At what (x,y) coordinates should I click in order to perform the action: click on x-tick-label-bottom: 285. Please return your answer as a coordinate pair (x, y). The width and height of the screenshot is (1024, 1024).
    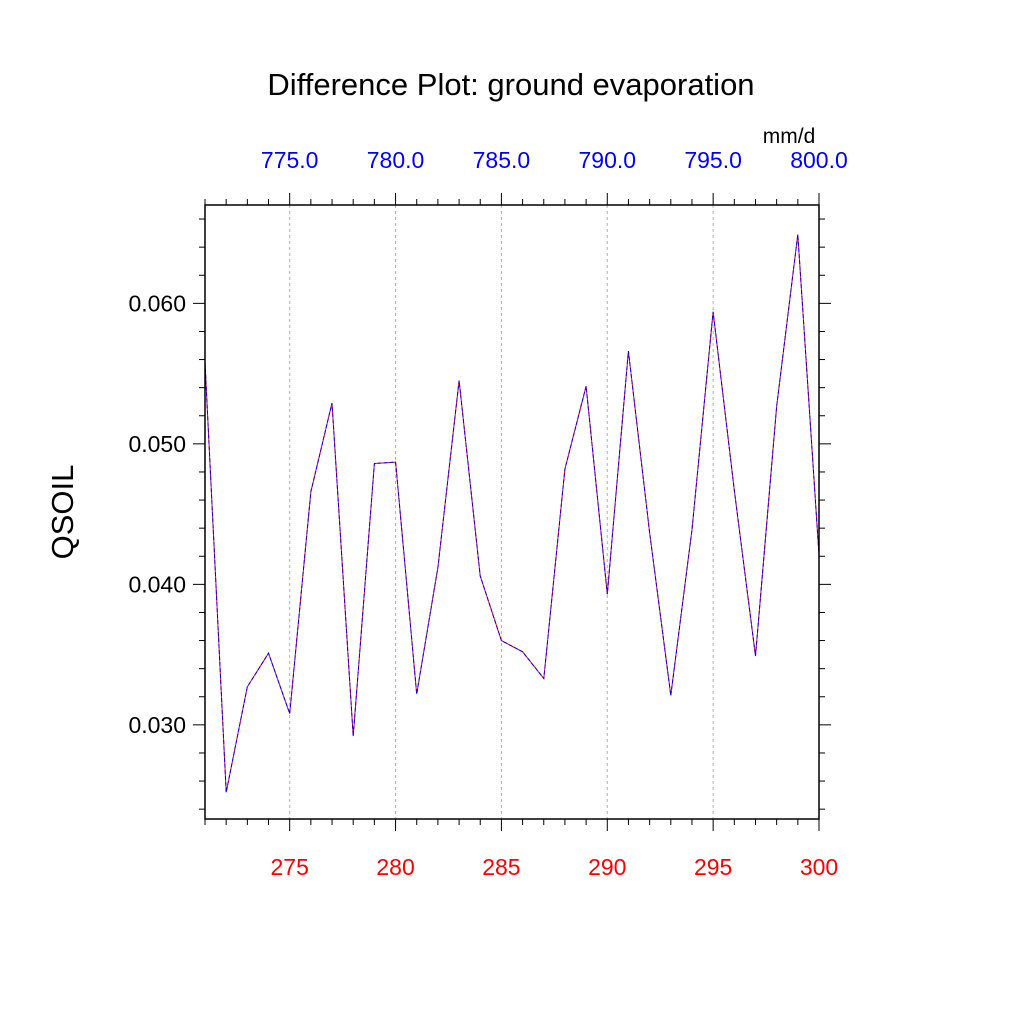
    Looking at the image, I should click on (501, 867).